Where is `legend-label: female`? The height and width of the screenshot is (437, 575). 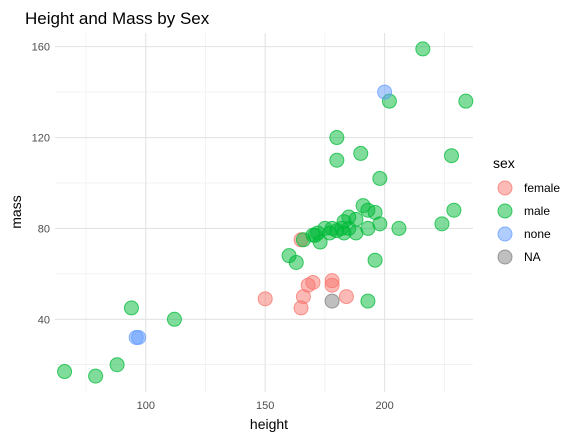
legend-label: female is located at coordinates (542, 188).